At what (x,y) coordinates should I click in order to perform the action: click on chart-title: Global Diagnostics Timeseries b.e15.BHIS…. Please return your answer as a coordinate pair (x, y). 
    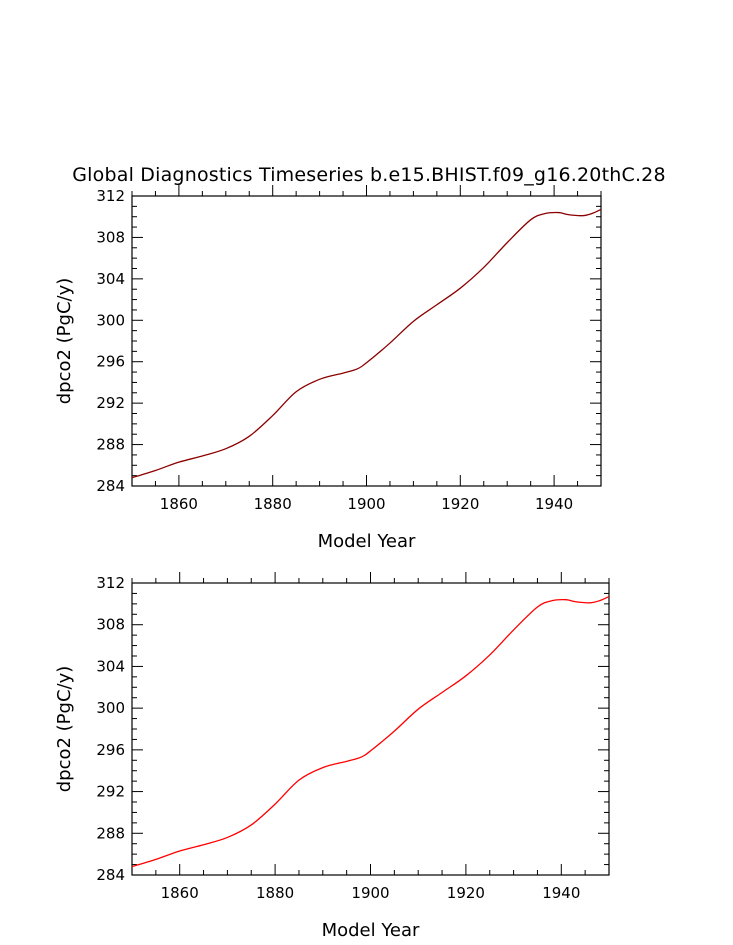
    Looking at the image, I should click on (369, 175).